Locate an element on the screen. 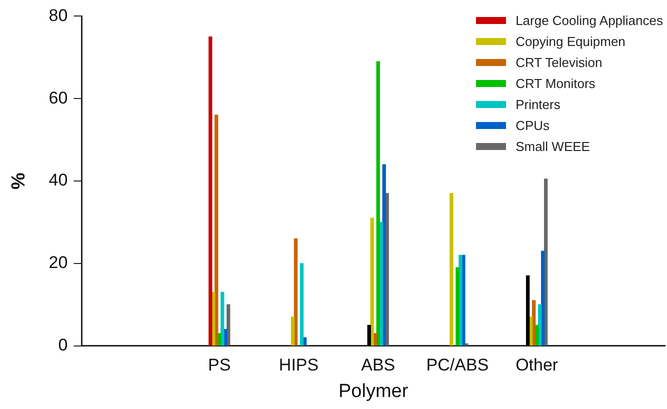  x-tick-label: PC/ABS is located at coordinates (457, 365).